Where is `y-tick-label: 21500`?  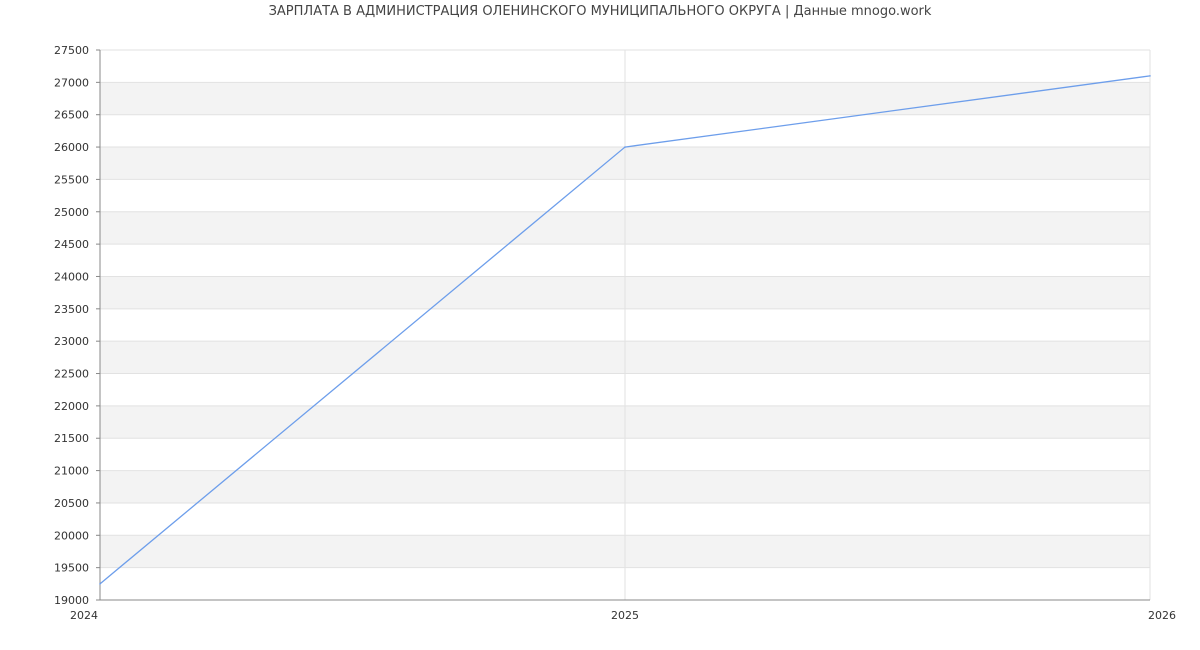
y-tick-label: 21500 is located at coordinates (71, 438).